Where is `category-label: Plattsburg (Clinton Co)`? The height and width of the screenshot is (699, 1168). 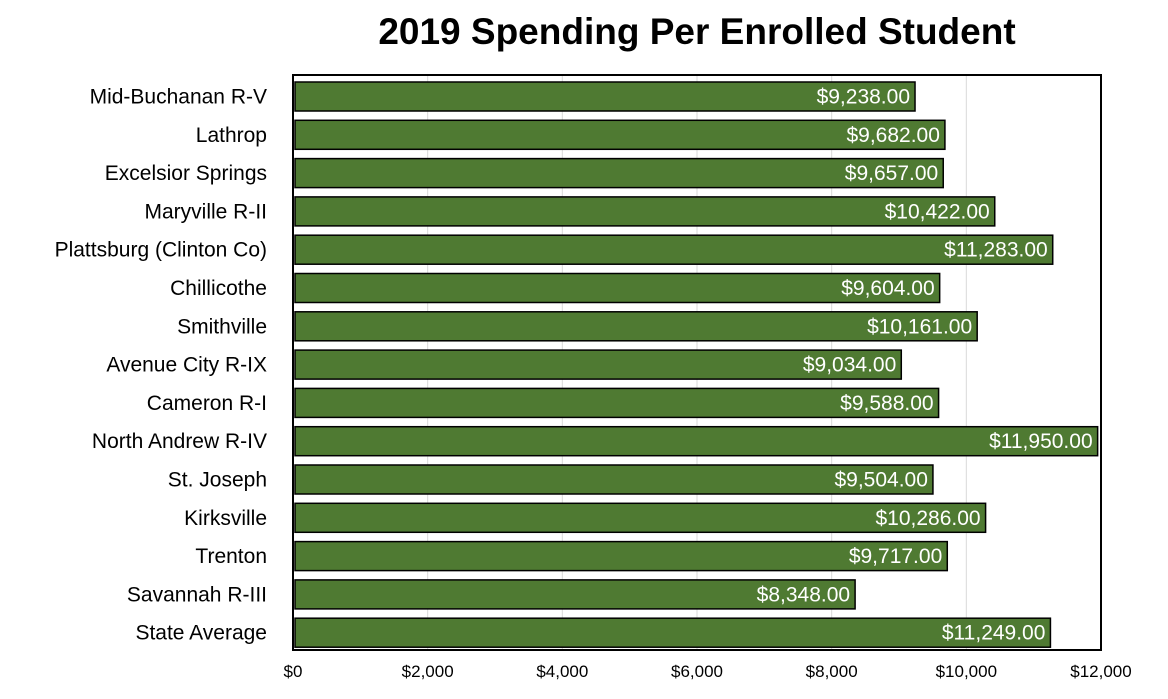
category-label: Plattsburg (Clinton Co) is located at coordinates (161, 250).